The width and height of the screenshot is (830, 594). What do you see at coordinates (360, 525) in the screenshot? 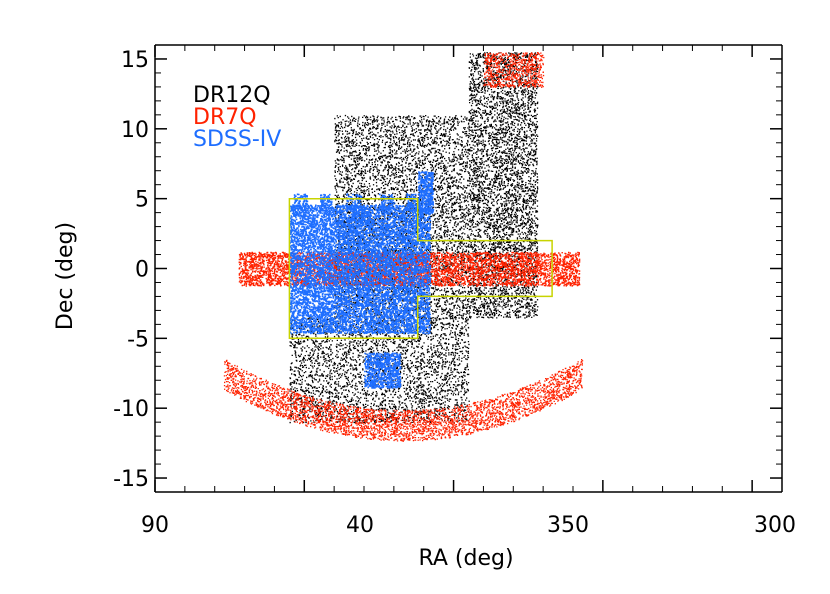
I see `x-tick-label: 40` at bounding box center [360, 525].